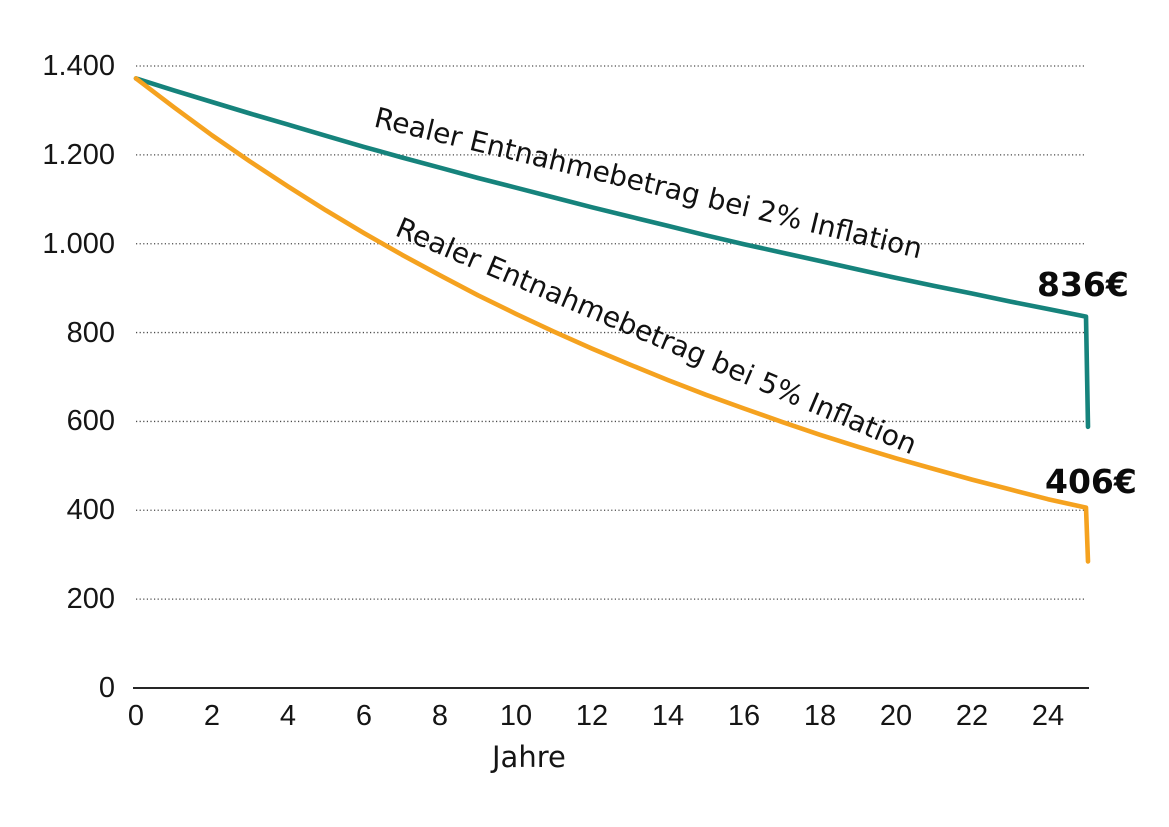 The width and height of the screenshot is (1169, 827). I want to click on end-value-label-5pct: 406€, so click(1091, 481).